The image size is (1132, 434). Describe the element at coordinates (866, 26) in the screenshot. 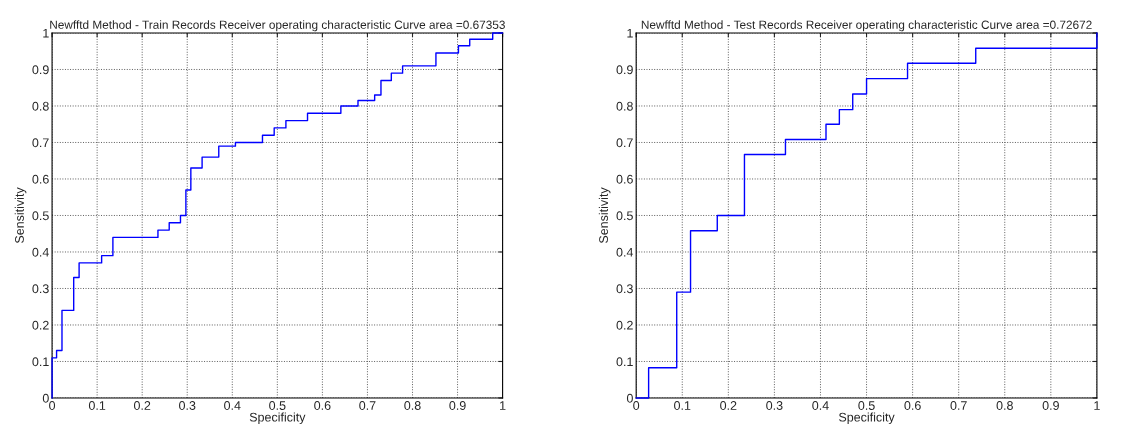

I see `chart-title: Newfftd Method - Test Records Receiver operating characteristic Curve area =0.72672` at that location.